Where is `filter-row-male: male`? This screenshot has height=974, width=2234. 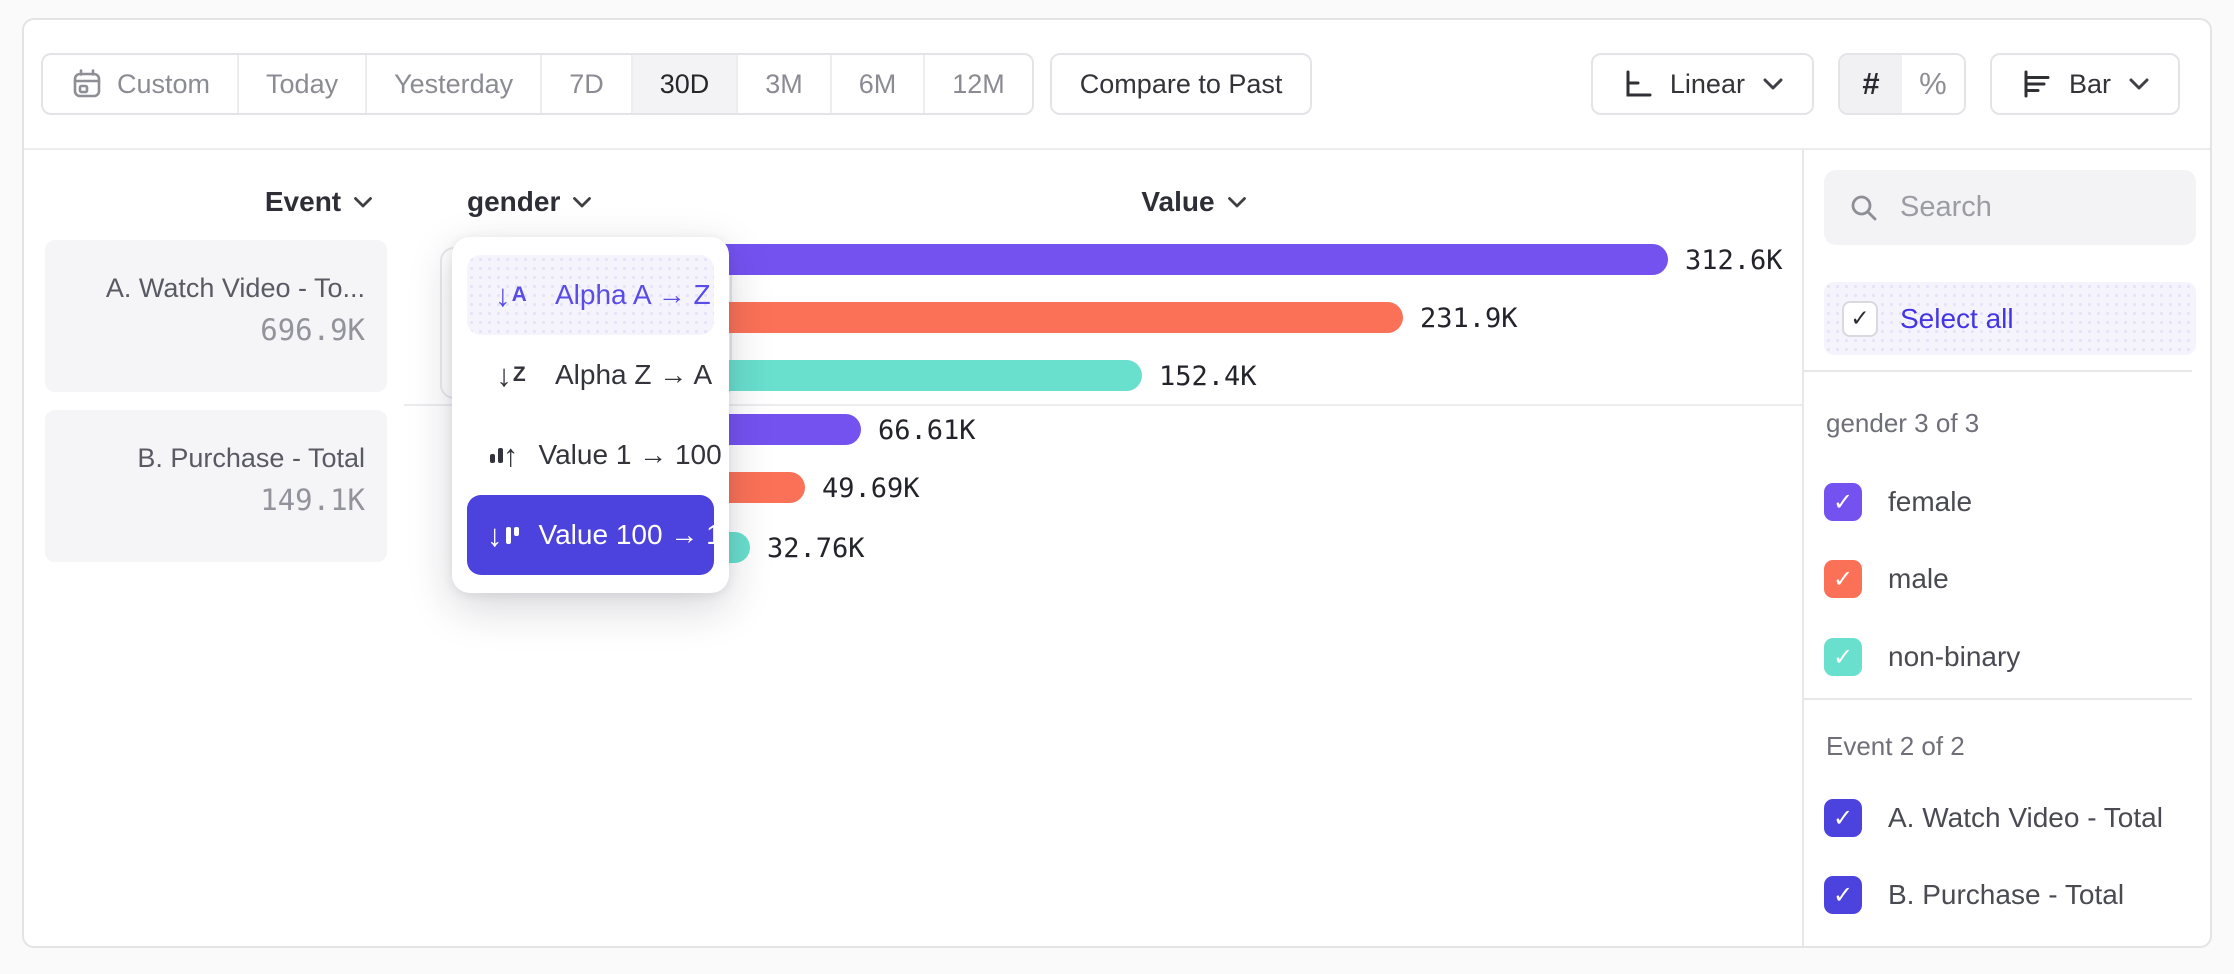
filter-row-male: male is located at coordinates (1886, 579).